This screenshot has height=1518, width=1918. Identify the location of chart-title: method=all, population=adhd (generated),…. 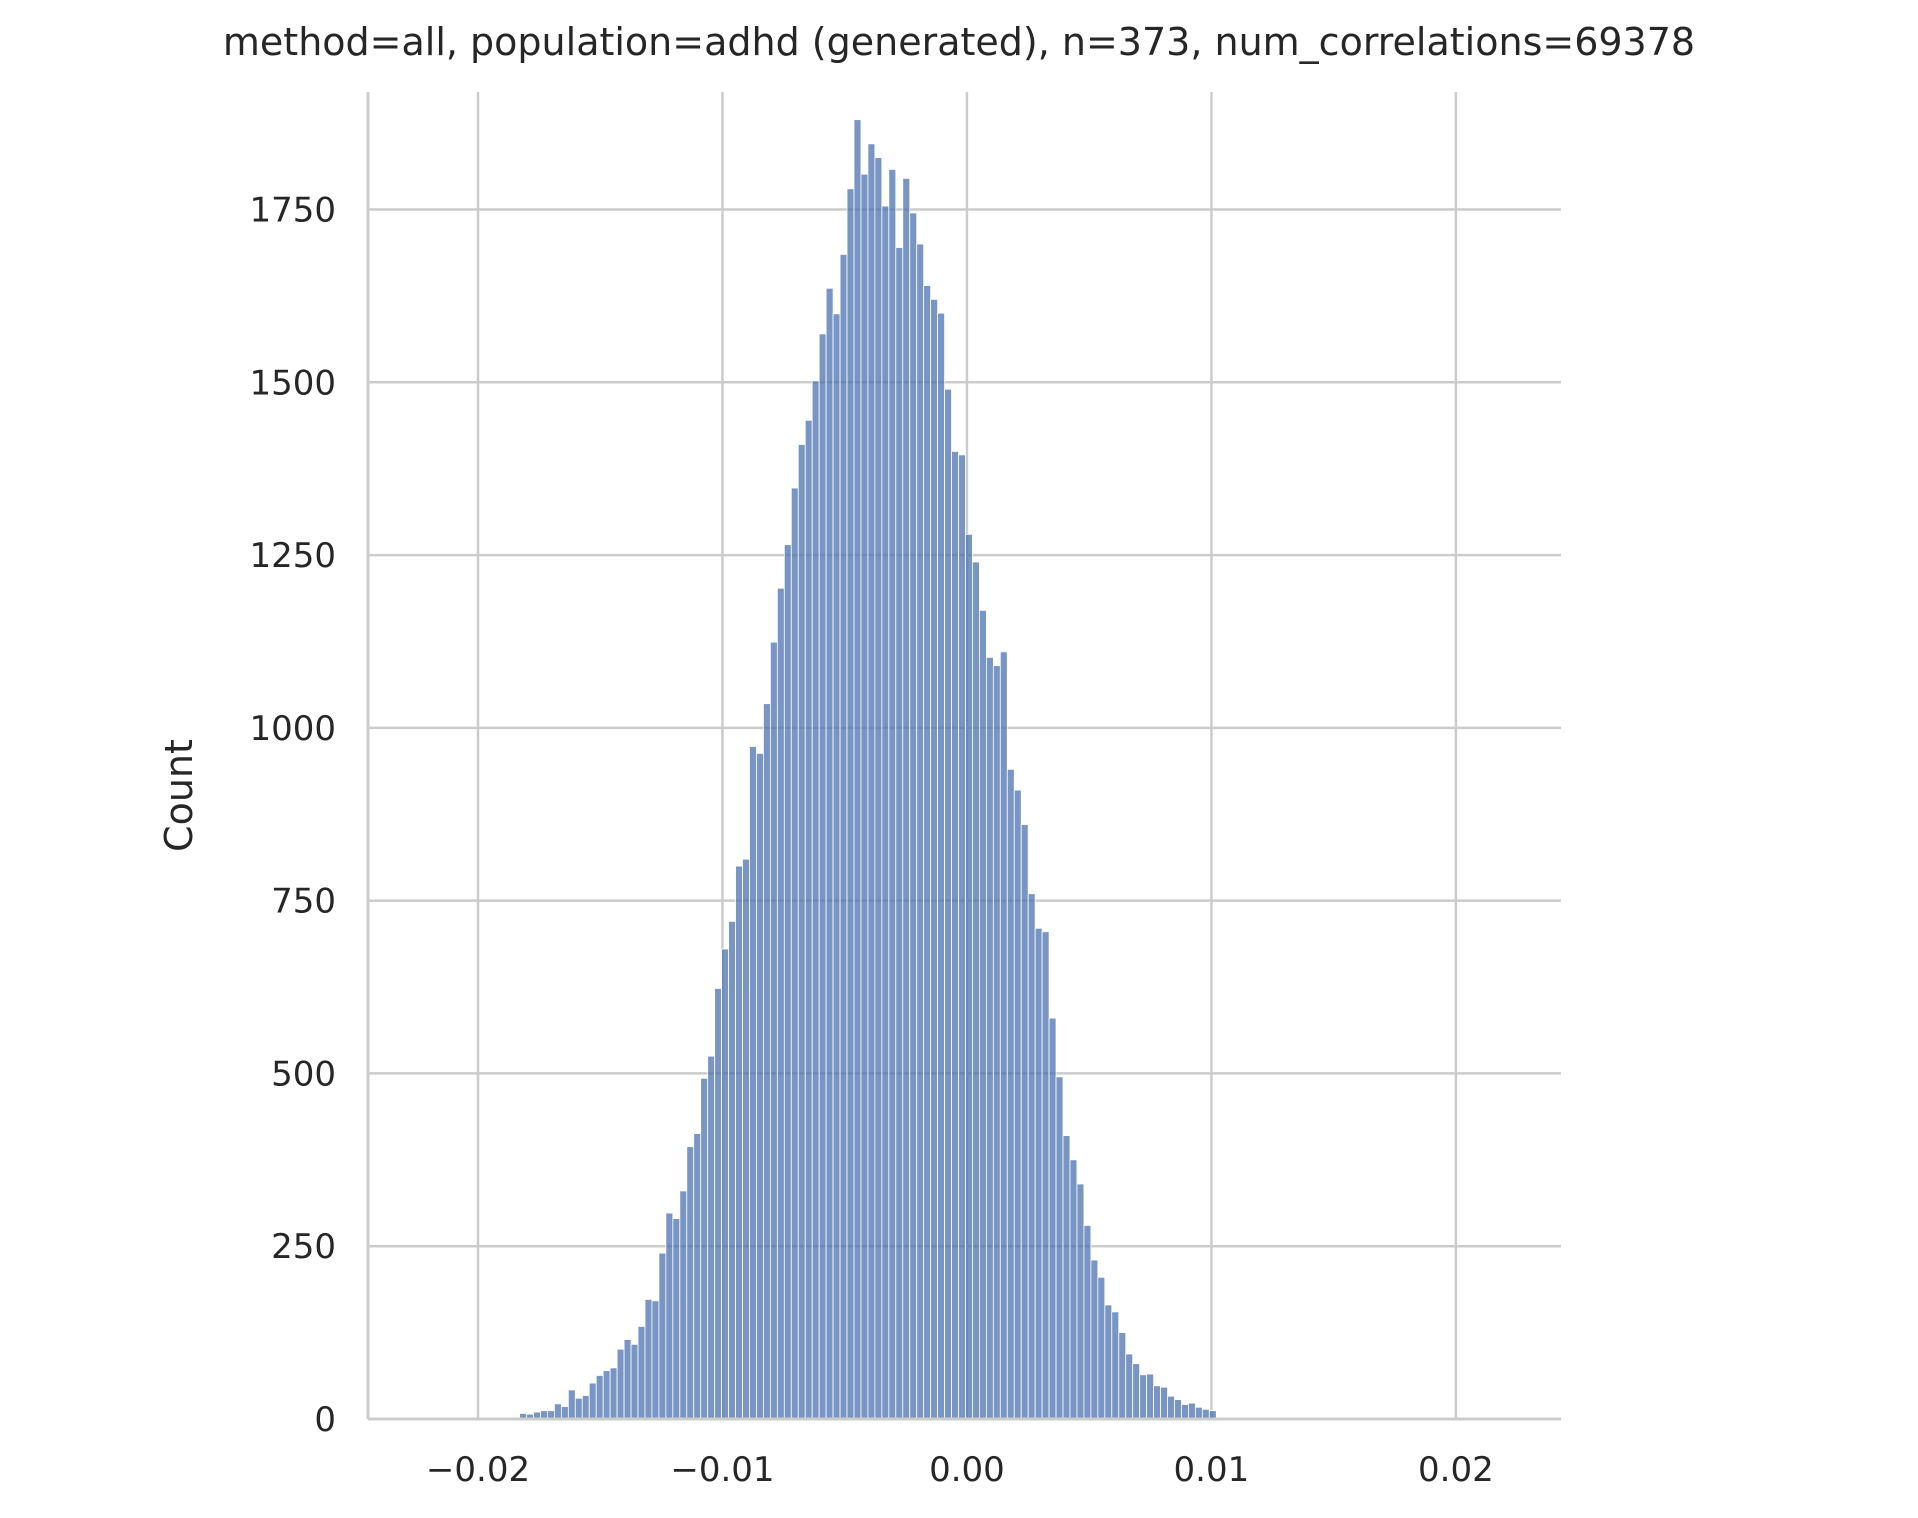
(959, 42).